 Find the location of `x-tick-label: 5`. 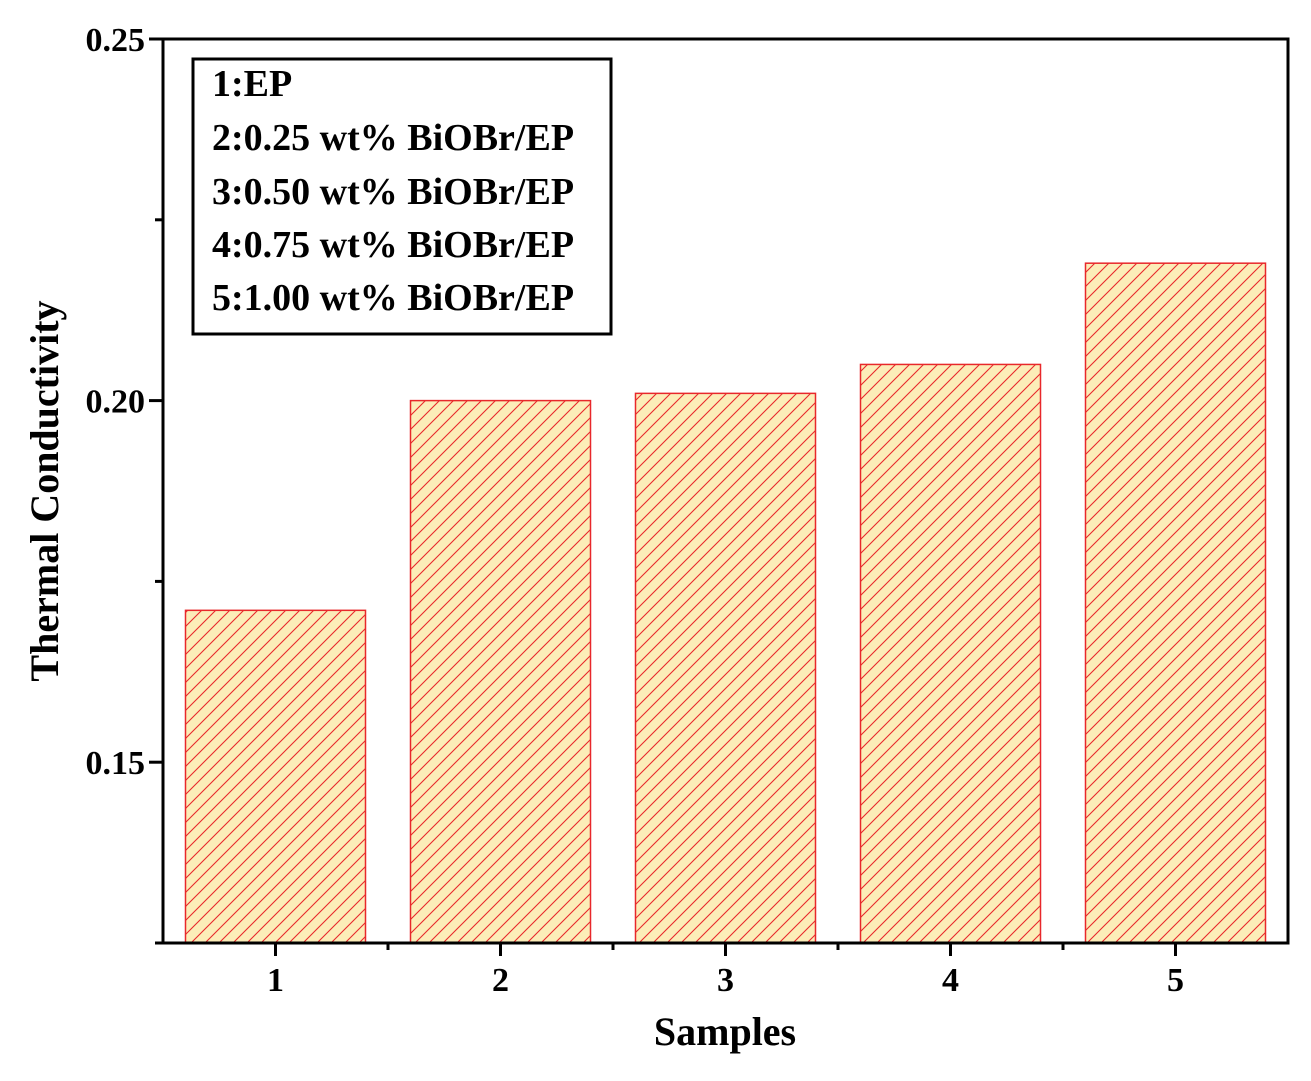

x-tick-label: 5 is located at coordinates (1175, 980).